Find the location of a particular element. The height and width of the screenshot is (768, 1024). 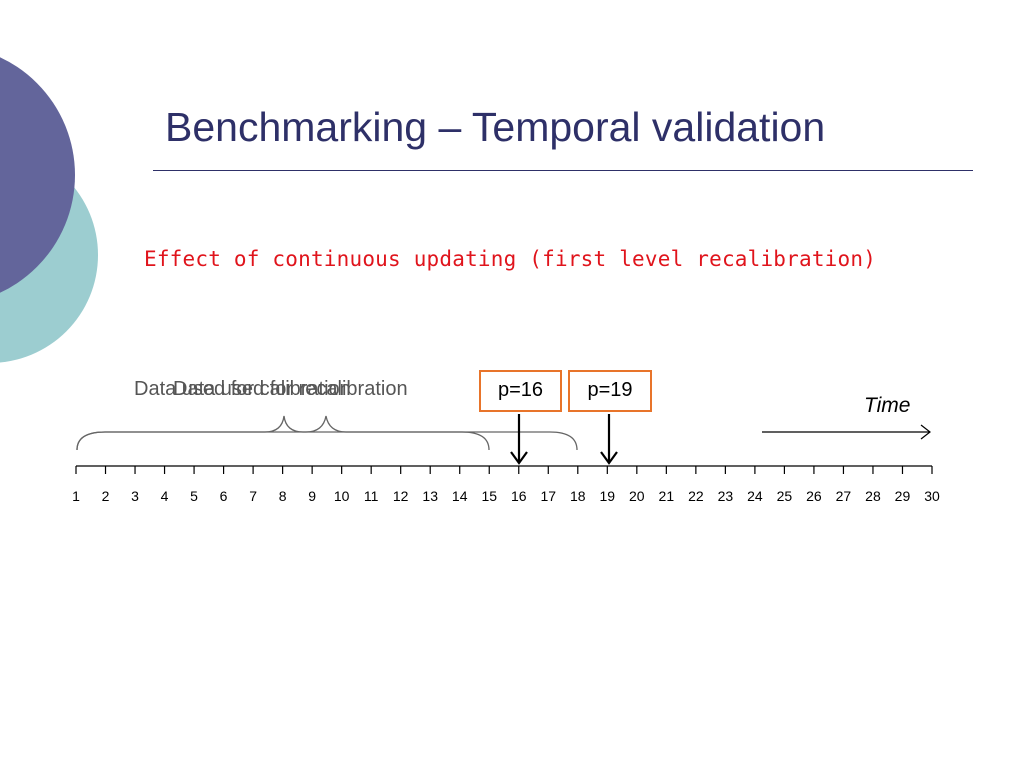

tick-label: 7 is located at coordinates (253, 496).